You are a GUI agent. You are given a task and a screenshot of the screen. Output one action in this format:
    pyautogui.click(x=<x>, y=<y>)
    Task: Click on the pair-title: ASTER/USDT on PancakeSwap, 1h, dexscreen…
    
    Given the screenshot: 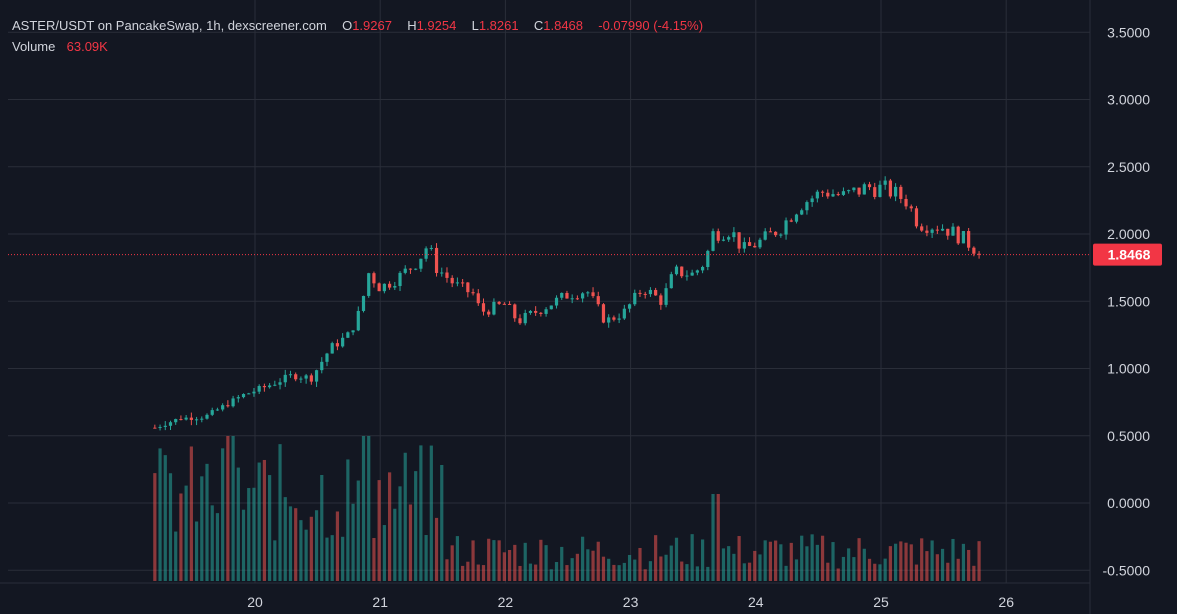 What is the action you would take?
    pyautogui.click(x=169, y=25)
    